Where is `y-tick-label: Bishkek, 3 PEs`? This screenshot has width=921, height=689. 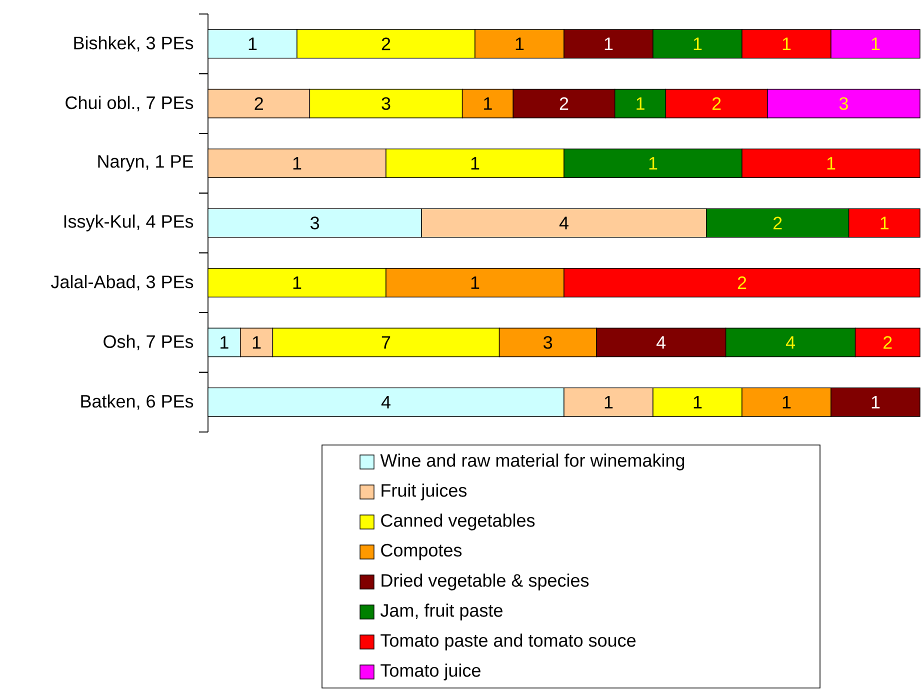 y-tick-label: Bishkek, 3 PEs is located at coordinates (134, 44).